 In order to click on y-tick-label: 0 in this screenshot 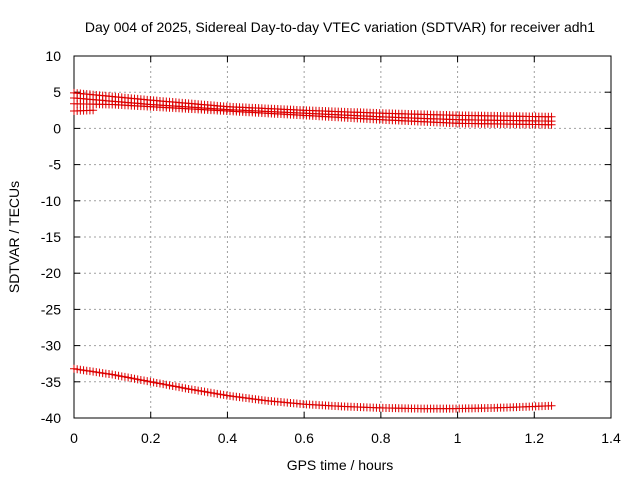, I will do `click(57, 128)`.